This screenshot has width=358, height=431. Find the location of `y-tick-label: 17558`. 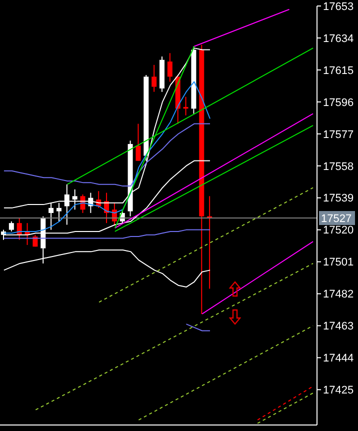

y-tick-label: 17558 is located at coordinates (338, 166).